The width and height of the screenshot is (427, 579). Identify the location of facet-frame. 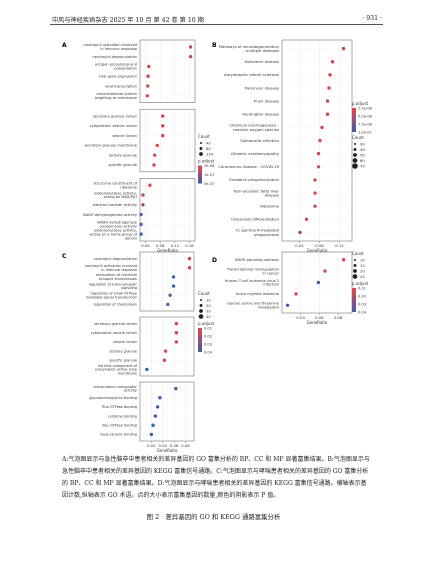
(167, 210).